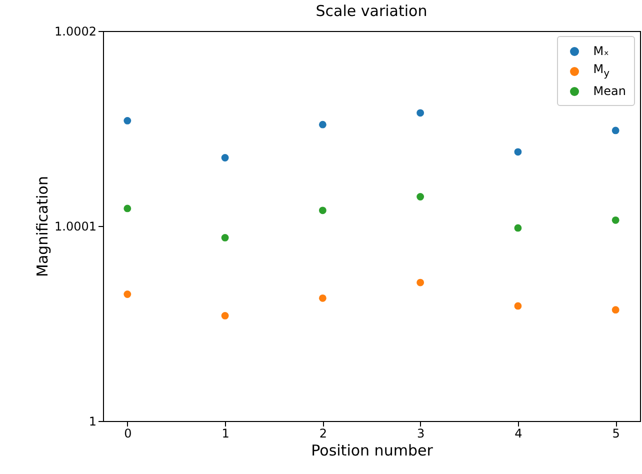 The width and height of the screenshot is (642, 474). Describe the element at coordinates (609, 91) in the screenshot. I see `legend-label: Mean` at that location.